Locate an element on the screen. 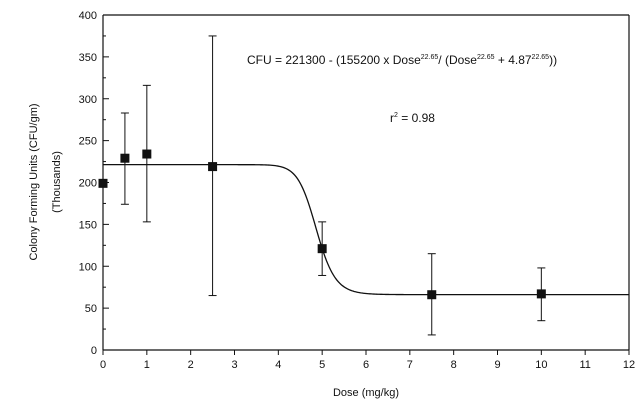 The image size is (642, 402). y-tick-label: 150 is located at coordinates (88, 225).